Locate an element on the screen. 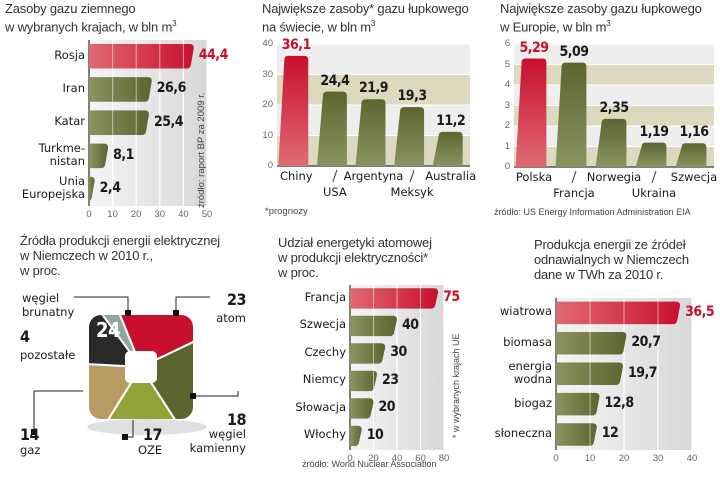  category-label: Szwecja is located at coordinates (322, 324).